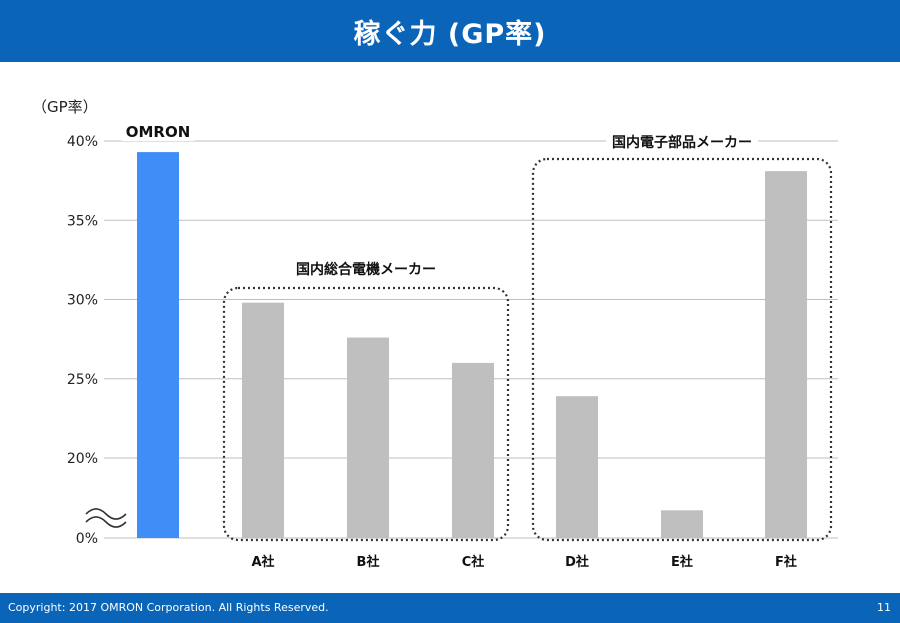 The height and width of the screenshot is (623, 900). What do you see at coordinates (682, 562) in the screenshot?
I see `x-tick-label: E社` at bounding box center [682, 562].